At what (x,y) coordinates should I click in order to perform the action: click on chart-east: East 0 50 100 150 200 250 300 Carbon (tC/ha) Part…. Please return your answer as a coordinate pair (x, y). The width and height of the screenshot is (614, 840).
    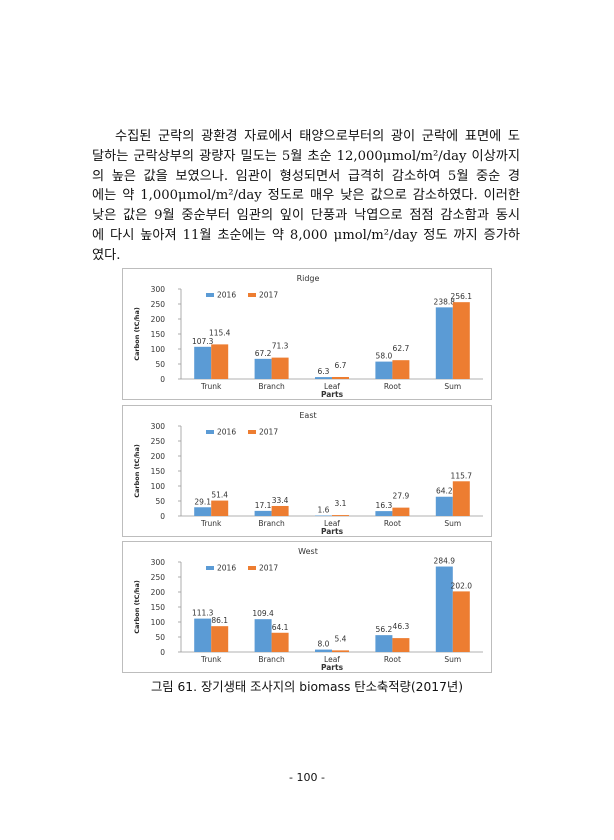
    Looking at the image, I should click on (307, 471).